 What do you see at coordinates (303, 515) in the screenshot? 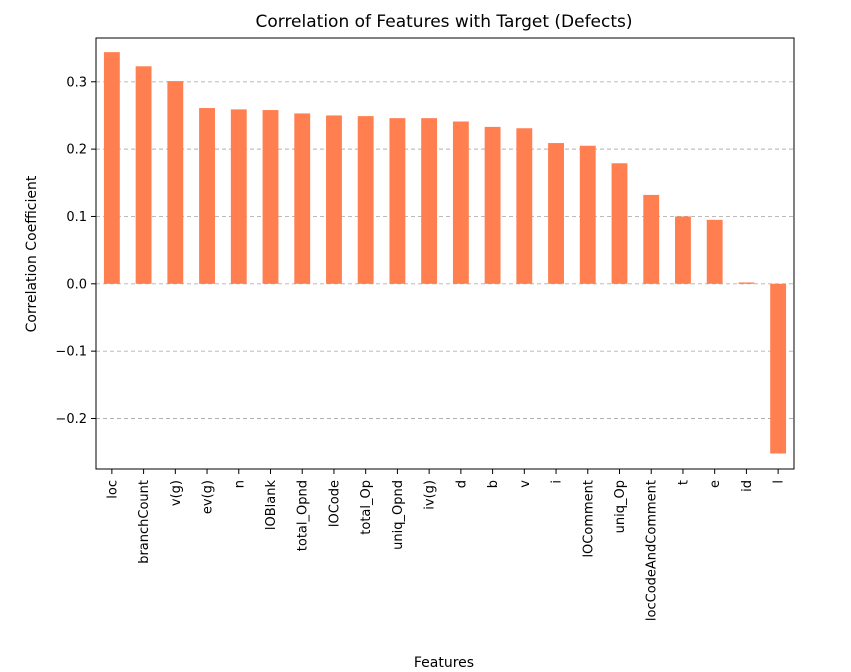
I see `x-tick-label: total_Opnd` at bounding box center [303, 515].